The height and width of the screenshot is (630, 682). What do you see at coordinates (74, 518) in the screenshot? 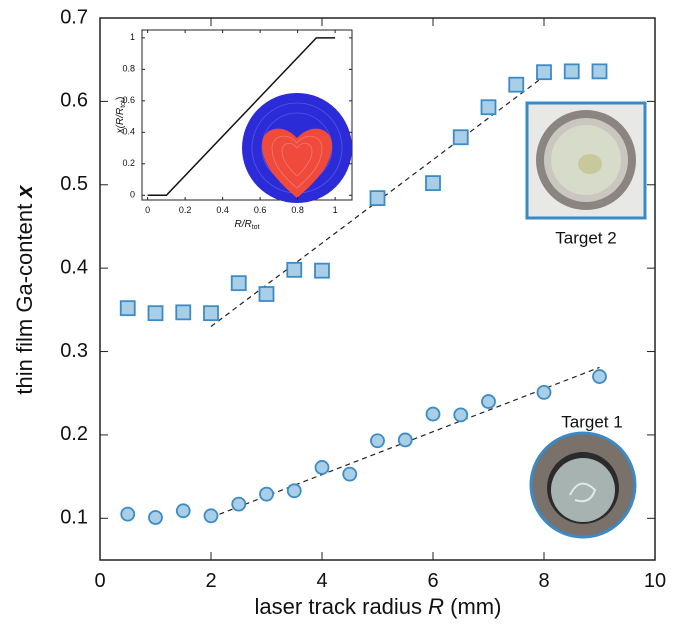
I see `y-tick-label: 0.1` at bounding box center [74, 518].